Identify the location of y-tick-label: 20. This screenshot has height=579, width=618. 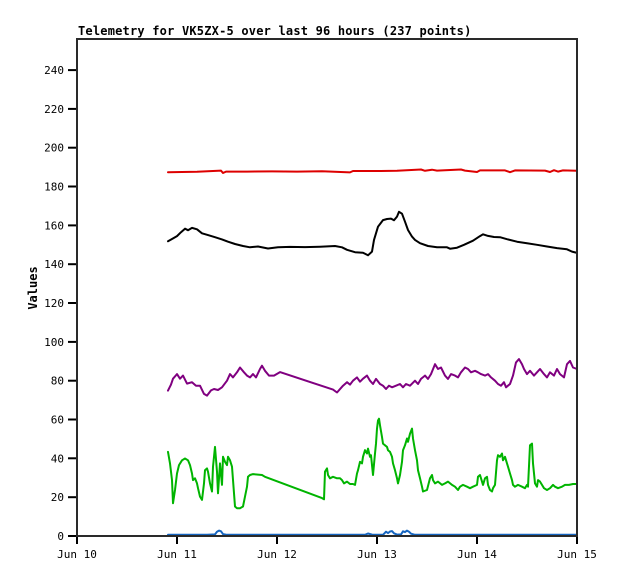
(57, 497).